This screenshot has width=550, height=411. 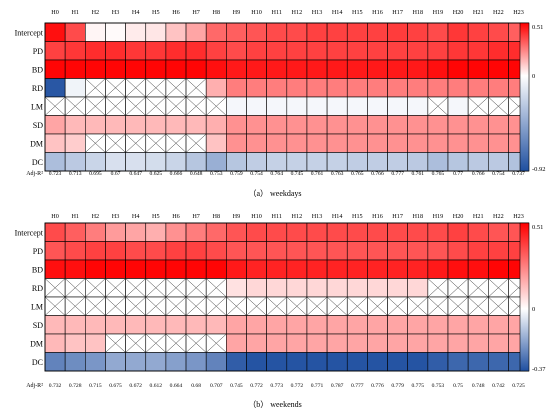 I want to click on adj-r2-value: 0.775, so click(x=417, y=386).